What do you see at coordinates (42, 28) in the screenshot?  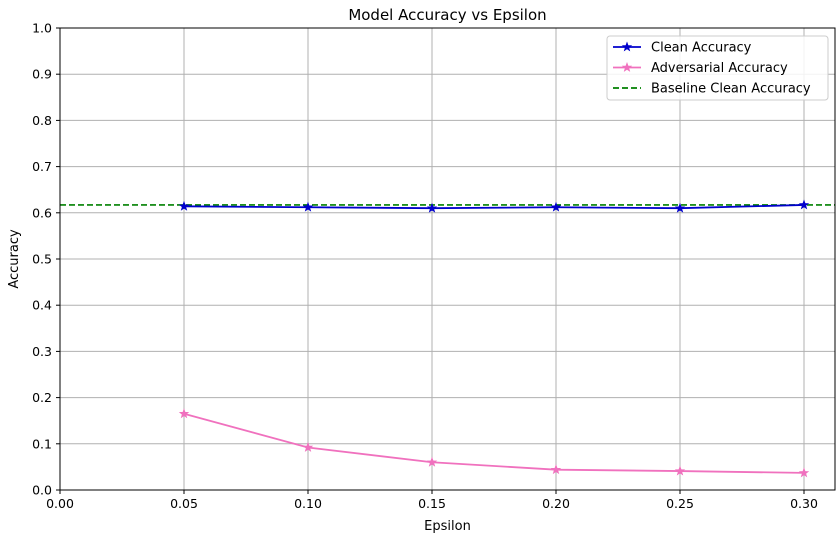 I see `y-tick-label: 1.0` at bounding box center [42, 28].